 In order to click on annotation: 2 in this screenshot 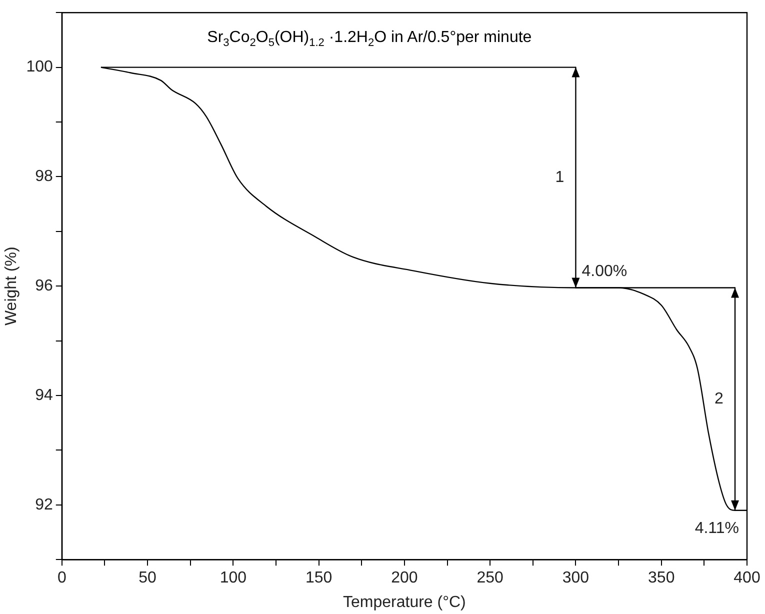, I will do `click(719, 399)`.